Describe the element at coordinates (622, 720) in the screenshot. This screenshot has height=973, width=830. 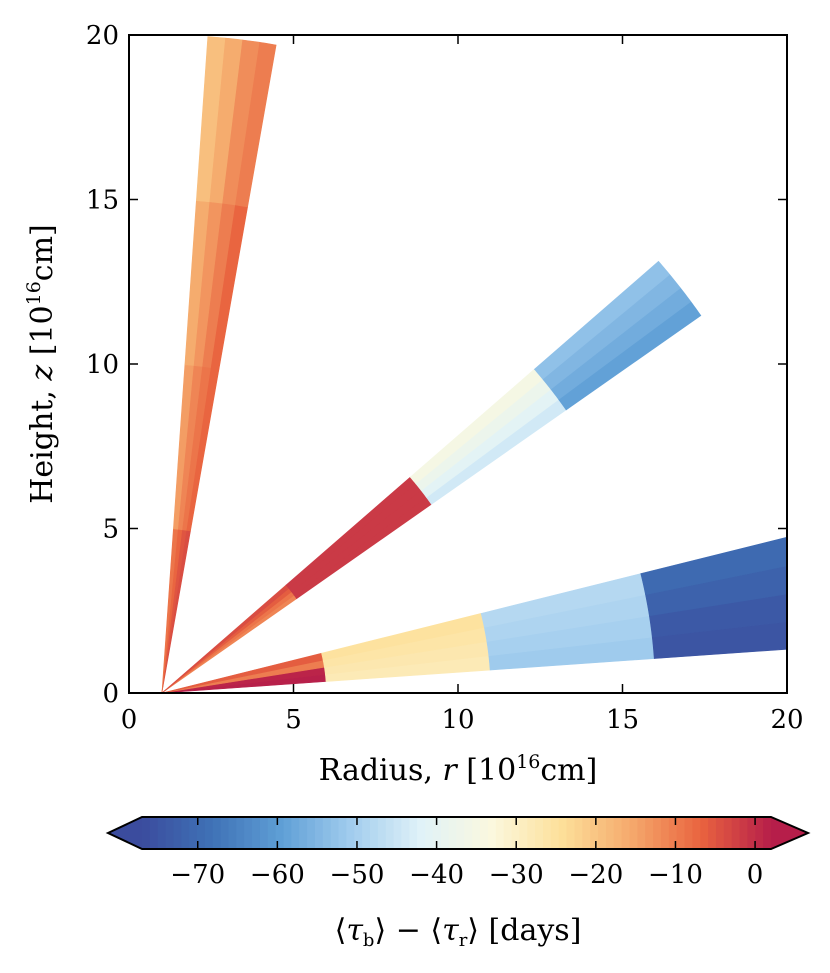
I see `x-tick-label: 15` at that location.